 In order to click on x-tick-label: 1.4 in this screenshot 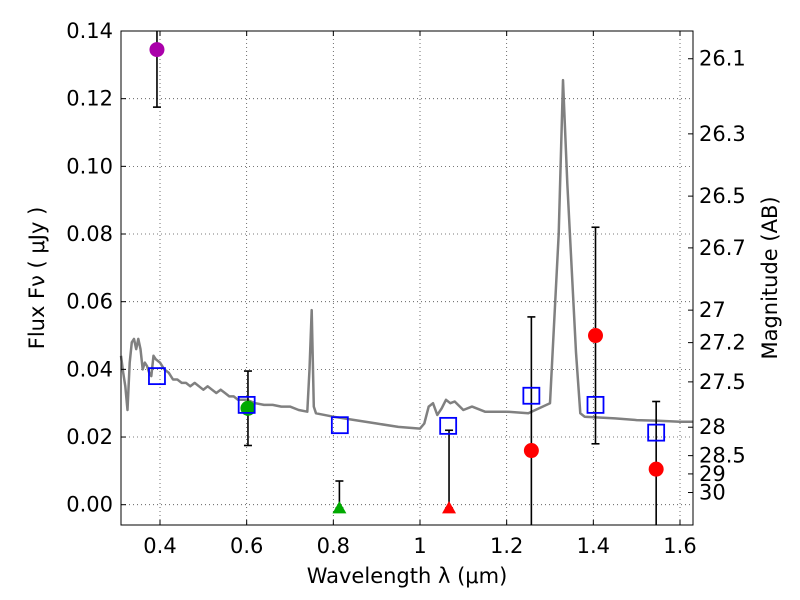, I will do `click(593, 546)`.